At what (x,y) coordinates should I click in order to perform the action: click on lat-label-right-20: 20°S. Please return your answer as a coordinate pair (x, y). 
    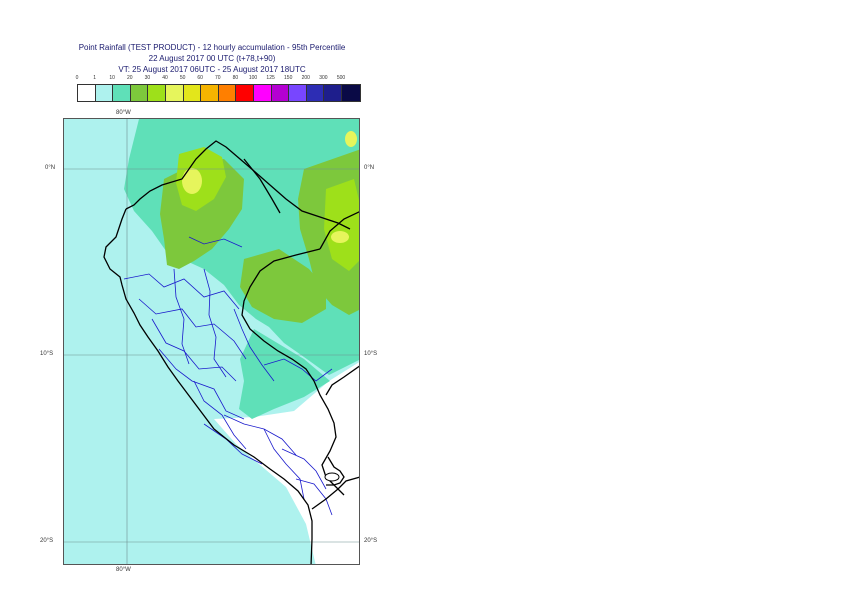
    Looking at the image, I should click on (371, 541).